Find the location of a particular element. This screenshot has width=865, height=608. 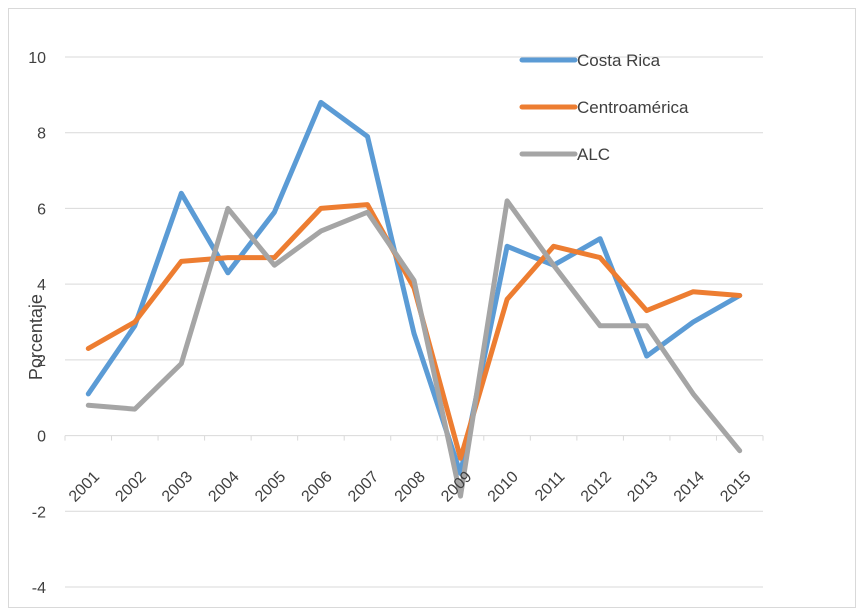

x-tick-label: 2004 is located at coordinates (224, 486).